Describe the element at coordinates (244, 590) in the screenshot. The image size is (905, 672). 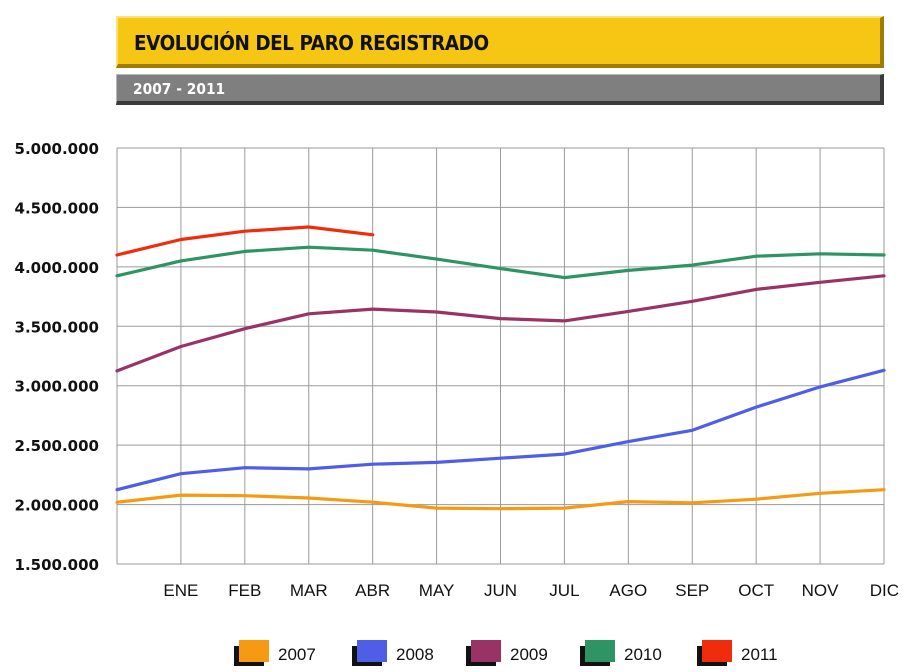
I see `x-tick-label: FEB` at that location.